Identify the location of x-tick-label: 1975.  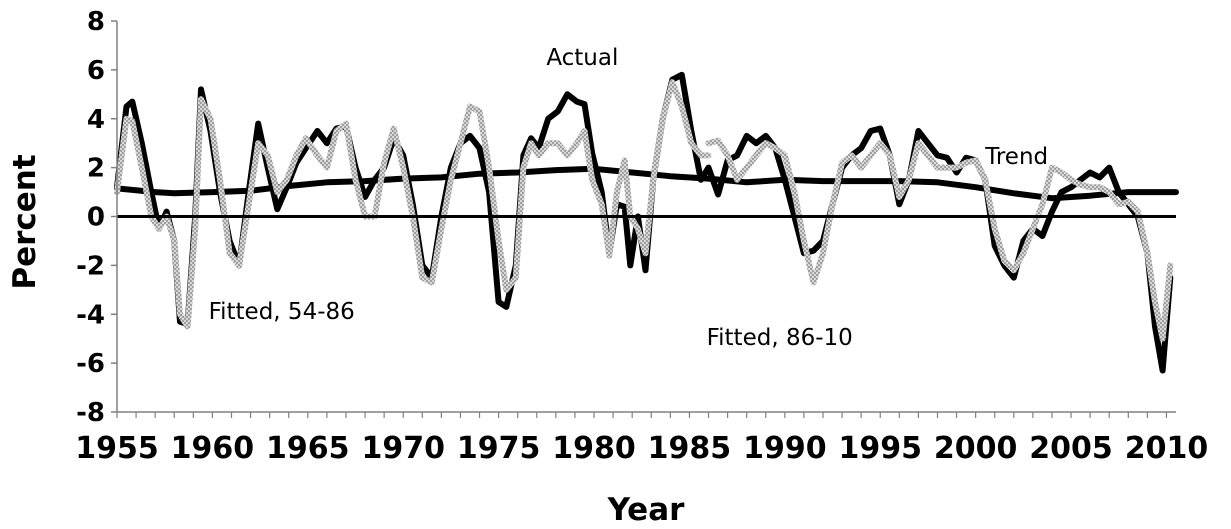
(499, 448).